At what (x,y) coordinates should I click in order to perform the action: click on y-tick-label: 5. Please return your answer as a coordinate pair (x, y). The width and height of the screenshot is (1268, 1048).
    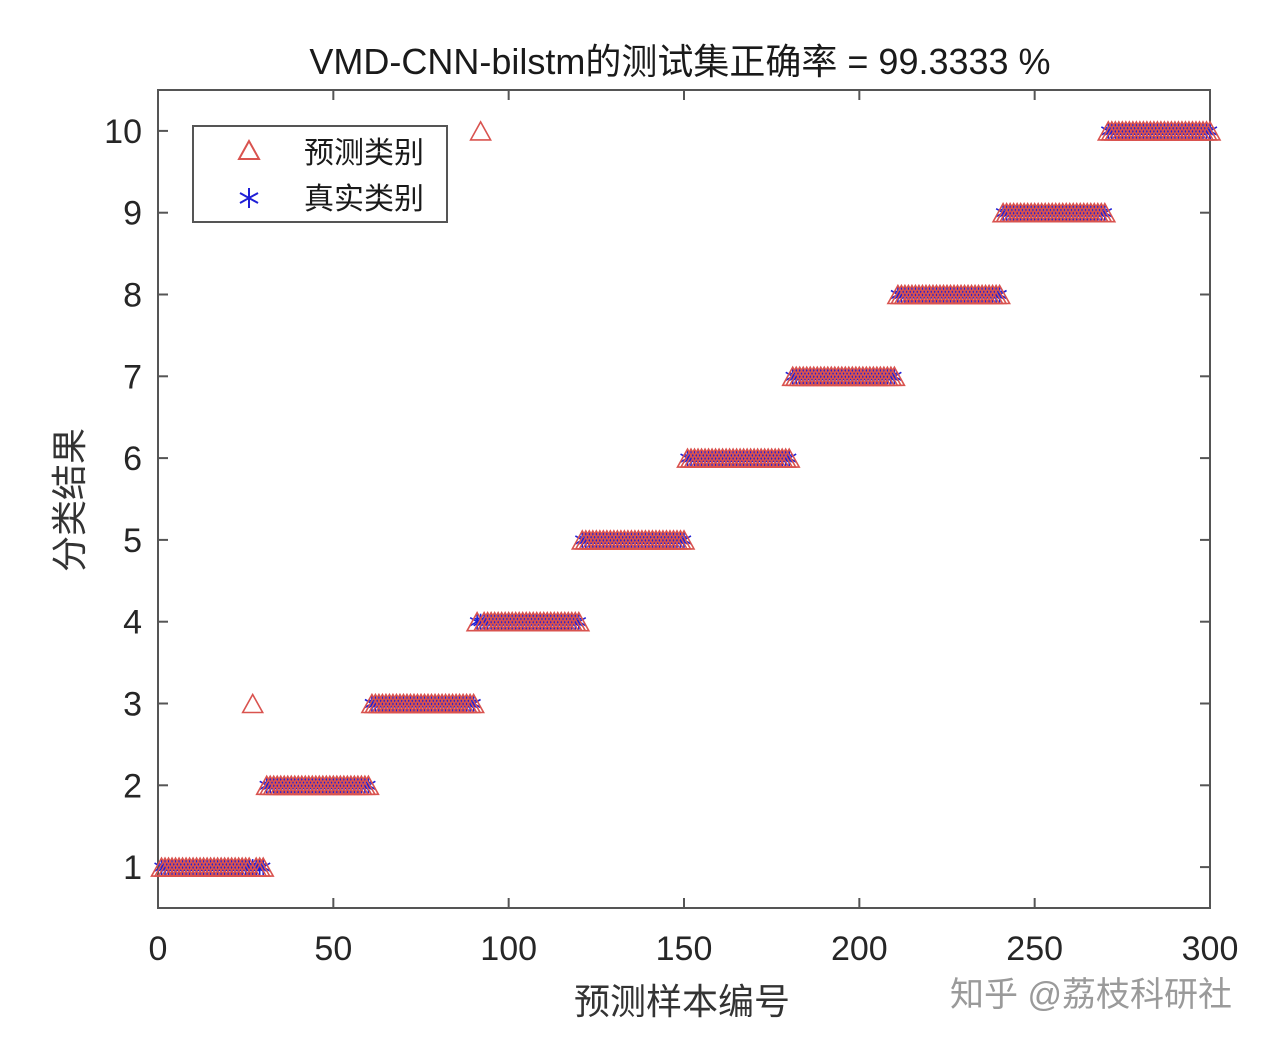
    Looking at the image, I should click on (132, 541).